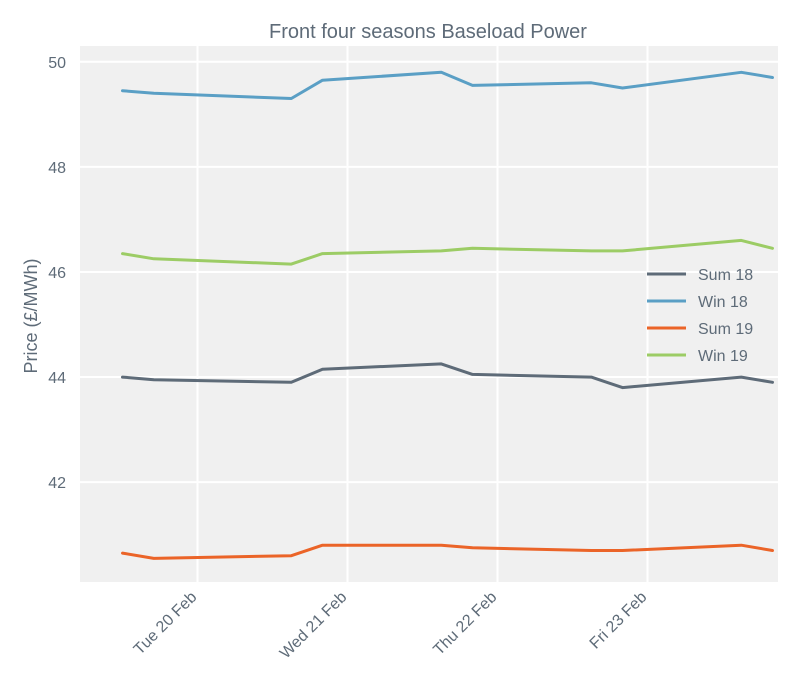  I want to click on x-tick-label: Thu 22 Feb, so click(465, 624).